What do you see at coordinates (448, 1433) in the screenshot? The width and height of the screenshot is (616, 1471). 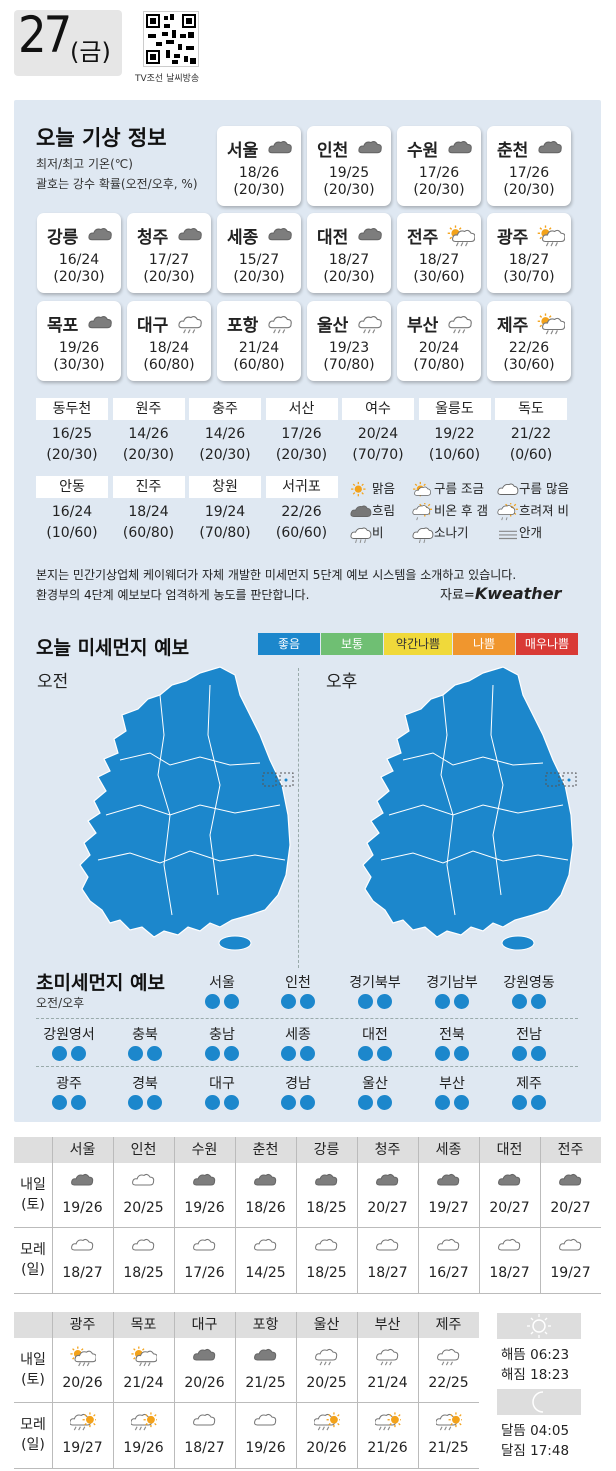 I see `forecast-cell: 21/25` at bounding box center [448, 1433].